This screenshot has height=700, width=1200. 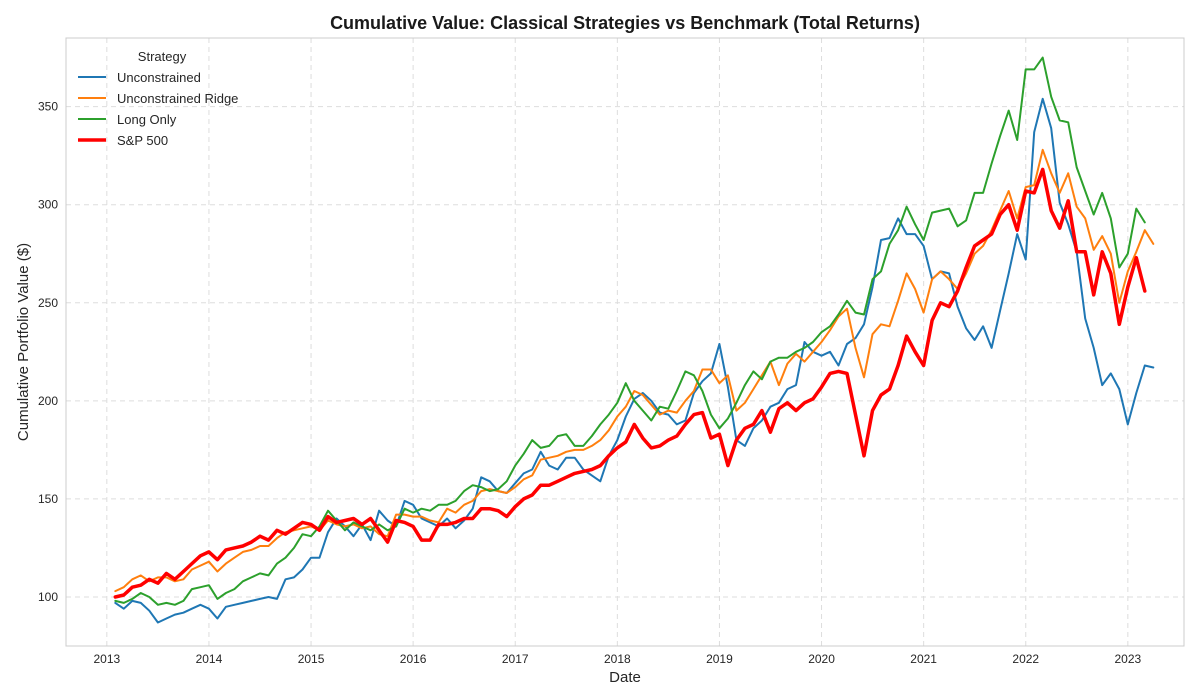 I want to click on x-tick-label: 2021, so click(x=923, y=659).